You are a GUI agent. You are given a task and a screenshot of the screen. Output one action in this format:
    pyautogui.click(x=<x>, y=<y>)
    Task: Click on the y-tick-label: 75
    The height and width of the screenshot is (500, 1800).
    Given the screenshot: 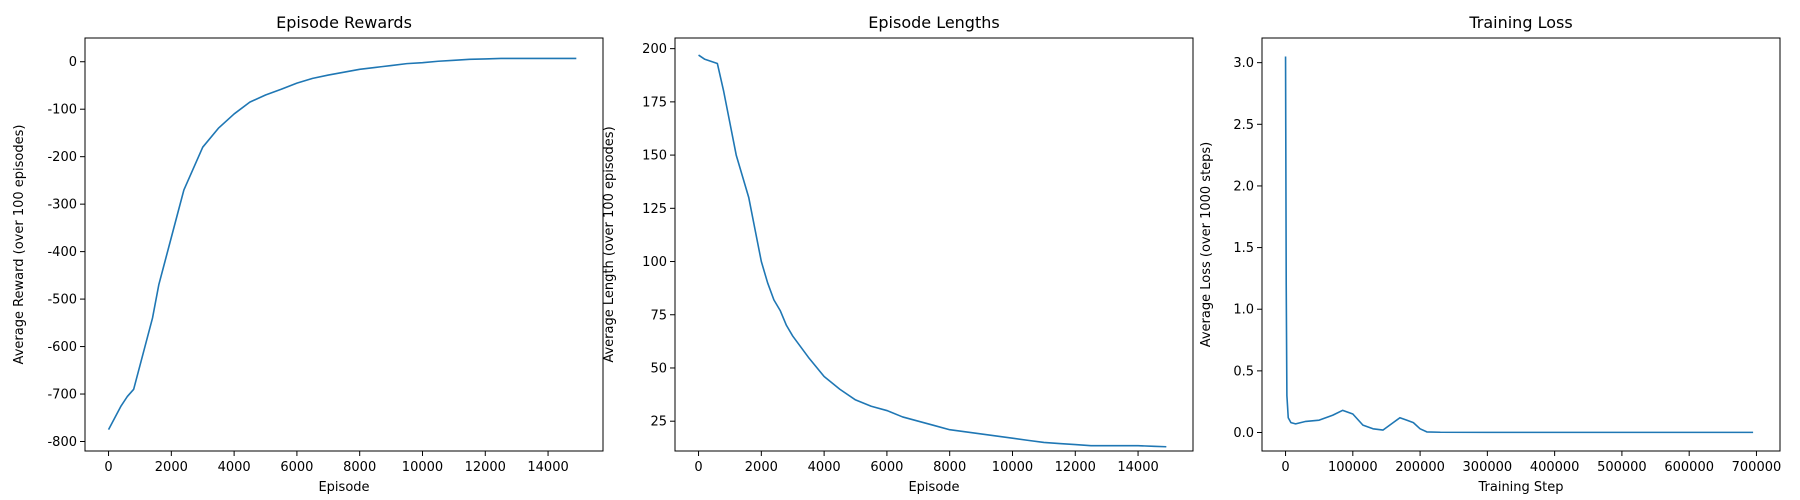 What is the action you would take?
    pyautogui.click(x=658, y=315)
    